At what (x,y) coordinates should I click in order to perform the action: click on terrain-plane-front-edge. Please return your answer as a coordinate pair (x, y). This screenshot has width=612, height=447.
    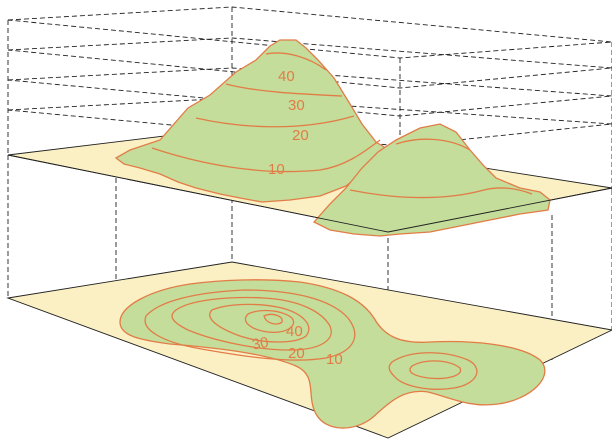
    Looking at the image, I should click on (198, 193).